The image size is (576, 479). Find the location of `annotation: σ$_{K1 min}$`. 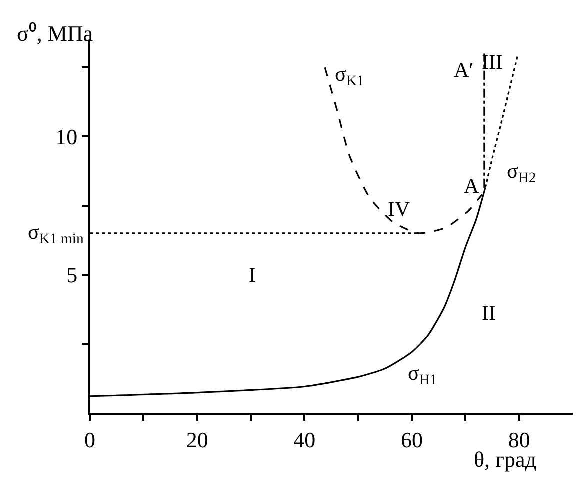

annotation: σ$_{K1 min}$ is located at coordinates (56, 234).